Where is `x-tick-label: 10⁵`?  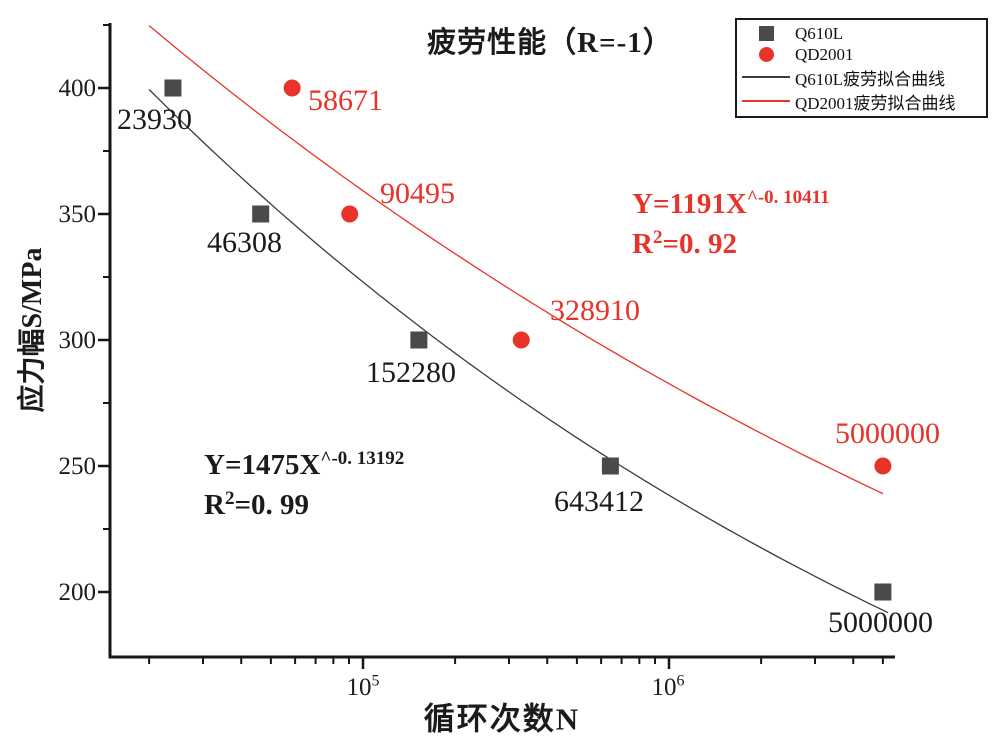
x-tick-label: 10⁵ is located at coordinates (363, 687).